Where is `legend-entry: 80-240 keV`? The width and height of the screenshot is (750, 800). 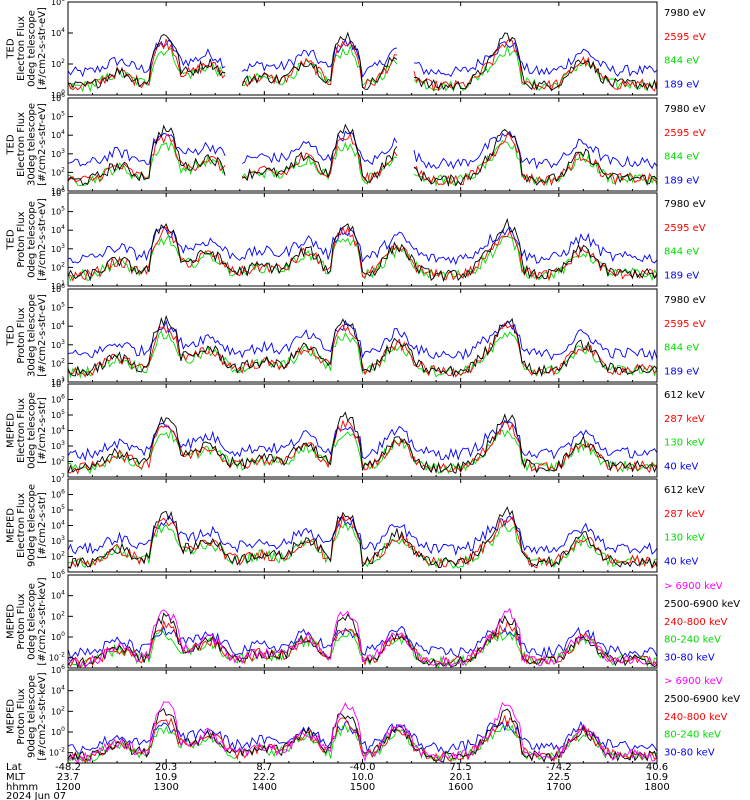 legend-entry: 80-240 keV is located at coordinates (692, 640).